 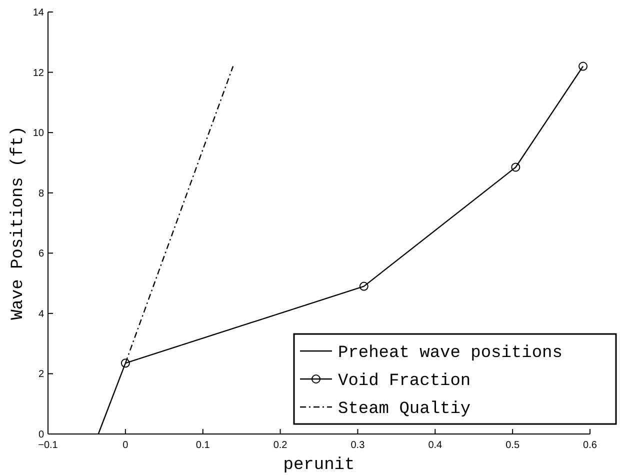 What do you see at coordinates (319, 465) in the screenshot?
I see `x-axis-title: perunit` at bounding box center [319, 465].